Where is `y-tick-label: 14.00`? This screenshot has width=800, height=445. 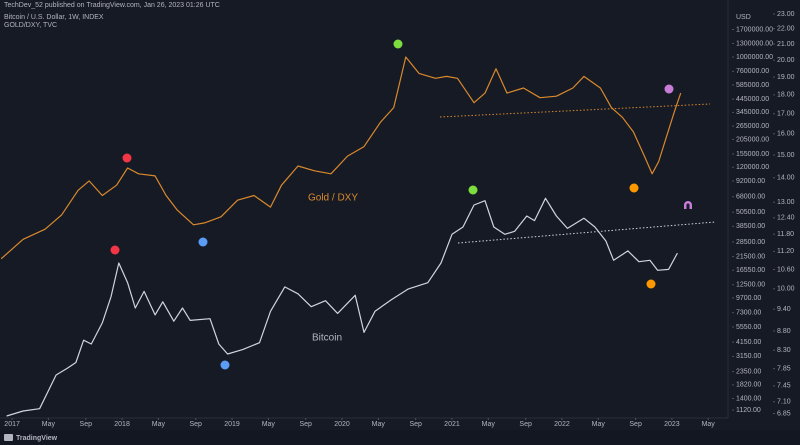
y-tick-label: 14.00 is located at coordinates (786, 178).